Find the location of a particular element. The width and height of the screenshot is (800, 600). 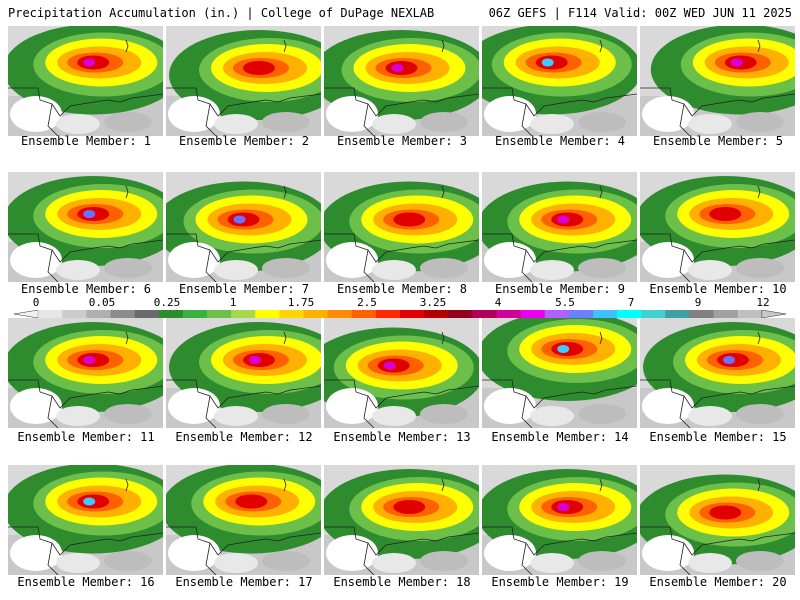

colorbar-tick-label: 3.25 is located at coordinates (433, 302).